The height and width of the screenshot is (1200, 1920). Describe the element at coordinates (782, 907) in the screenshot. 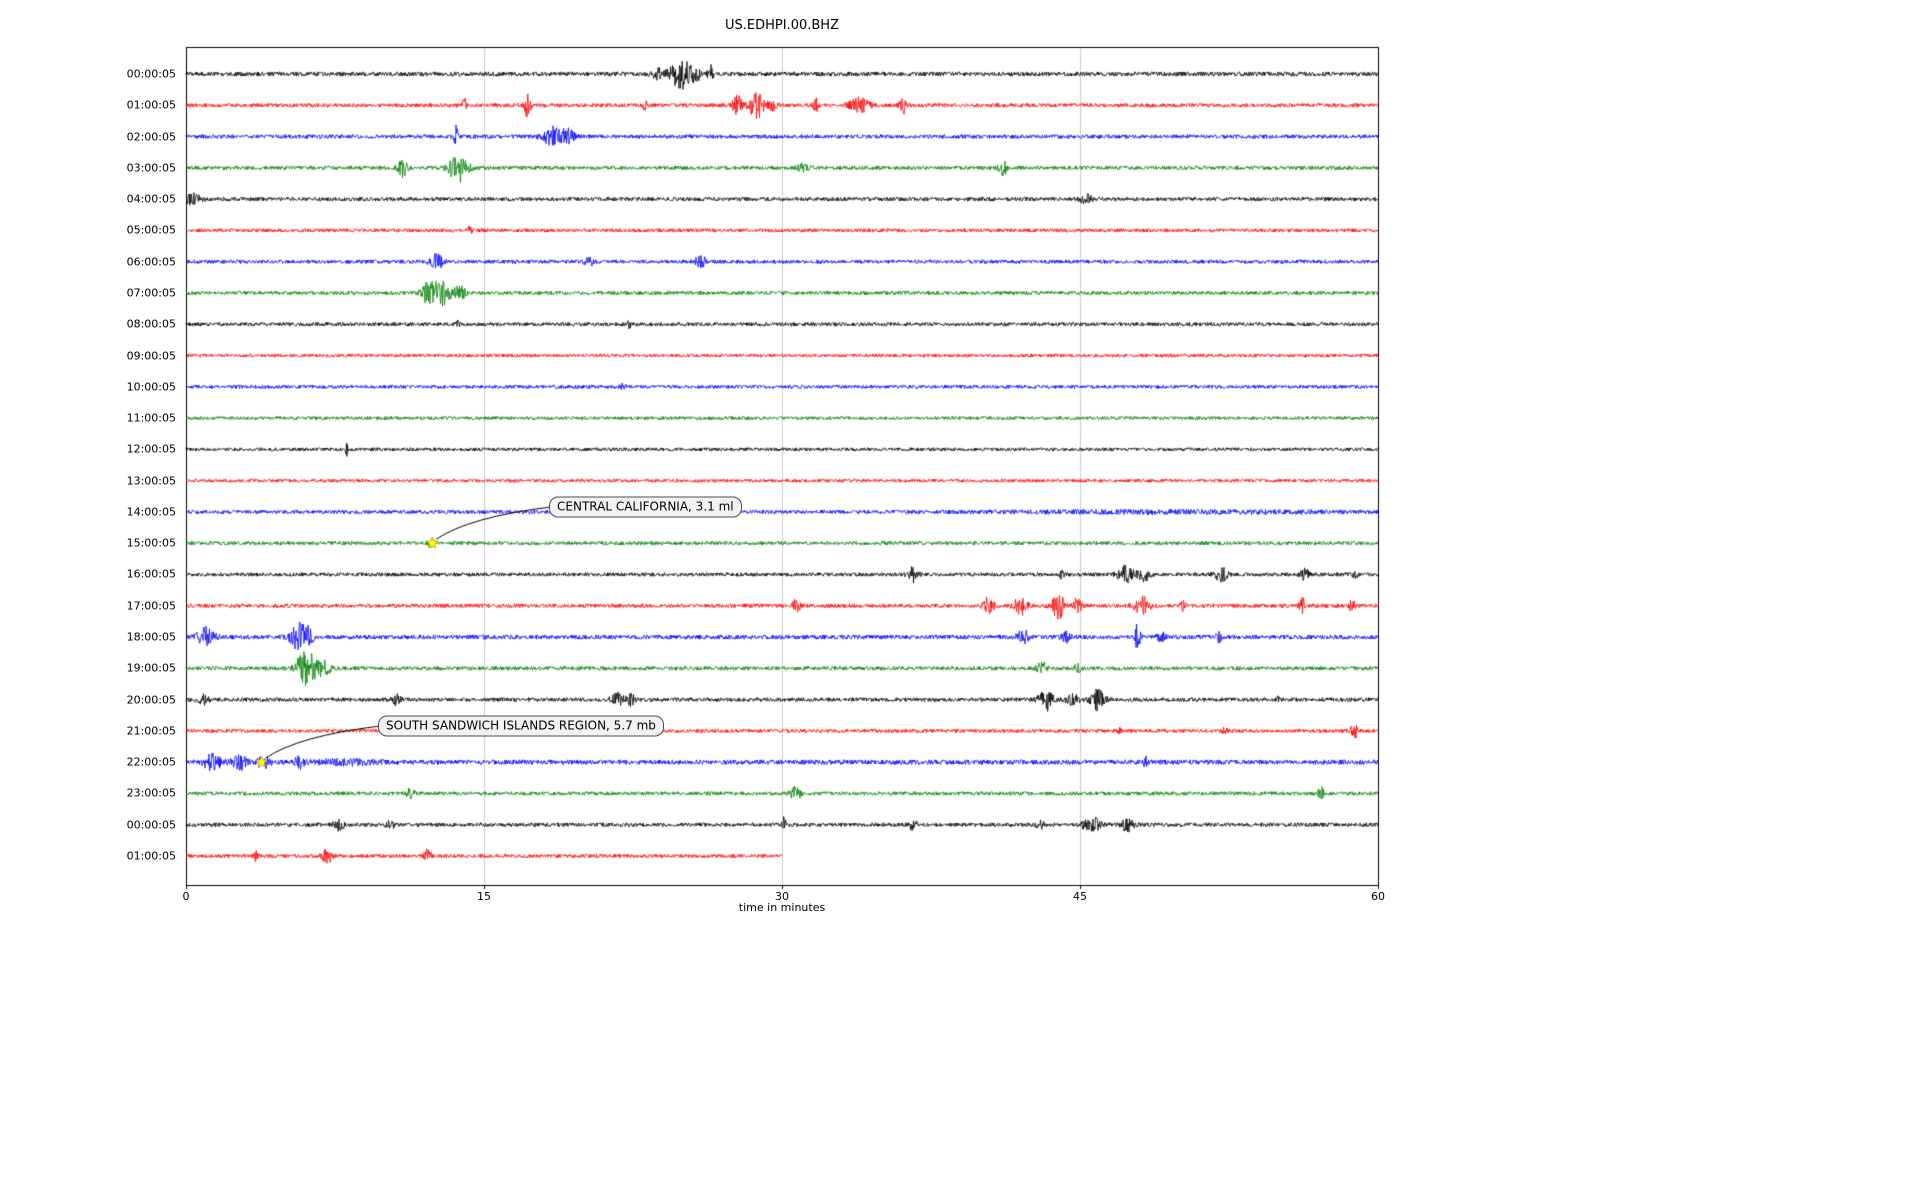

I see `x-axis-label: time in minutes` at that location.